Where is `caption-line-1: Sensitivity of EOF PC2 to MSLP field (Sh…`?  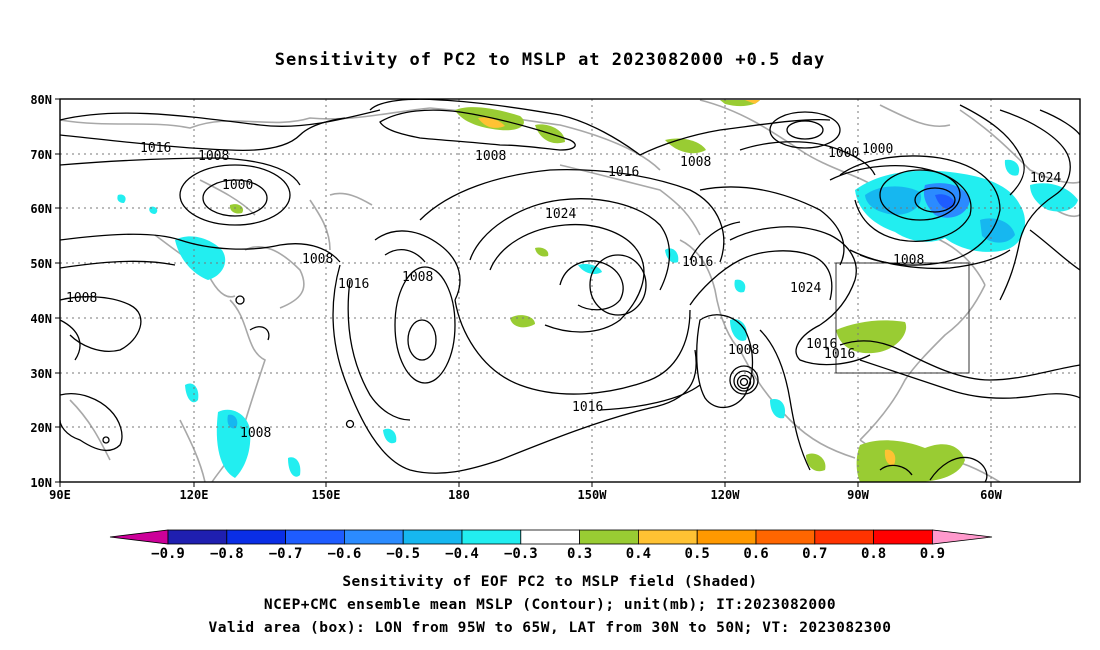 caption-line-1: Sensitivity of EOF PC2 to MSLP field (Sh… is located at coordinates (550, 582).